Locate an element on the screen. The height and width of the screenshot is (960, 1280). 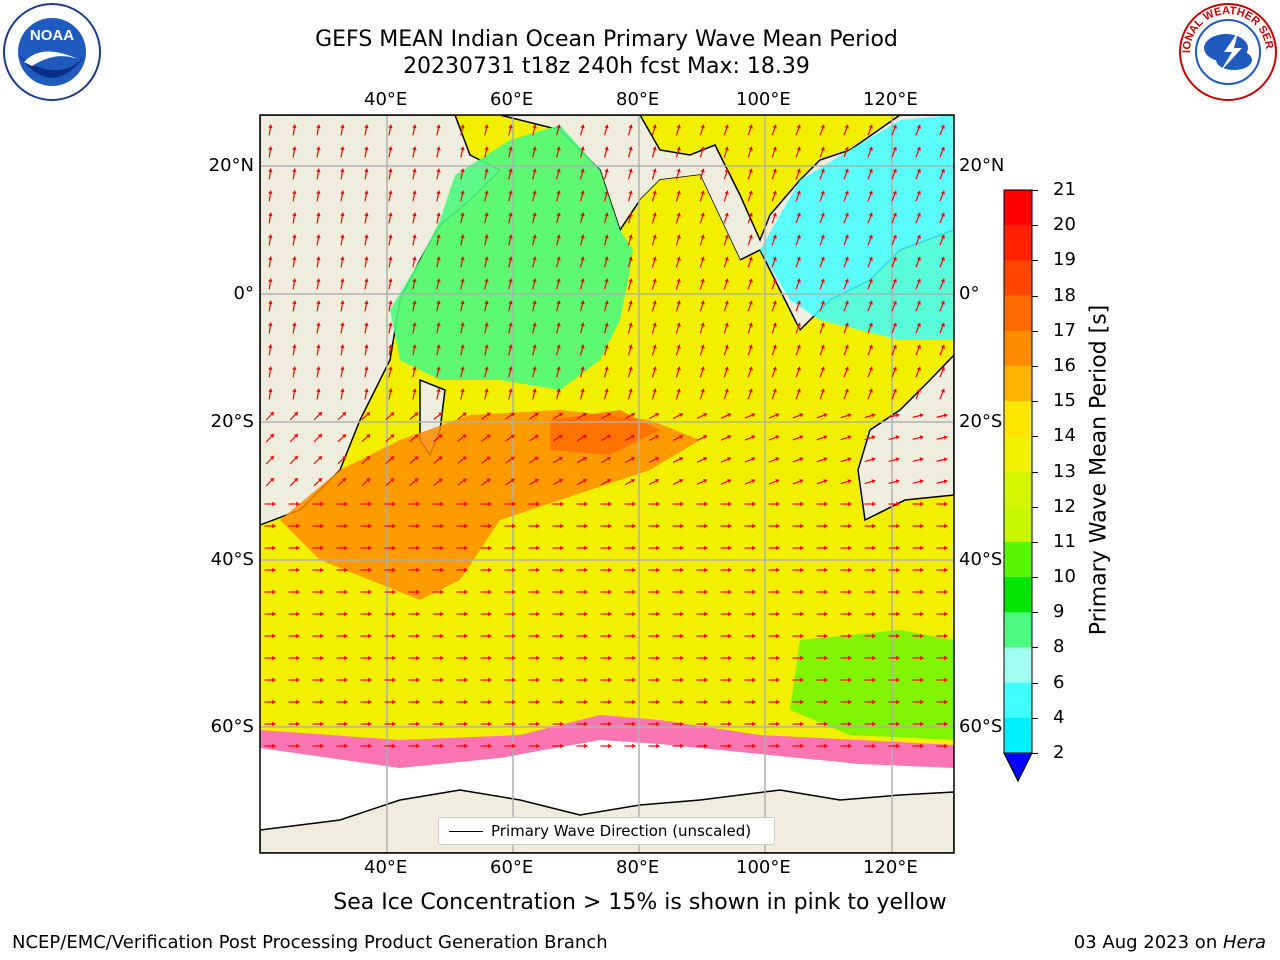
nws-logo-icon: NATIONAL WEATHER SERVICE is located at coordinates (1226, 51).